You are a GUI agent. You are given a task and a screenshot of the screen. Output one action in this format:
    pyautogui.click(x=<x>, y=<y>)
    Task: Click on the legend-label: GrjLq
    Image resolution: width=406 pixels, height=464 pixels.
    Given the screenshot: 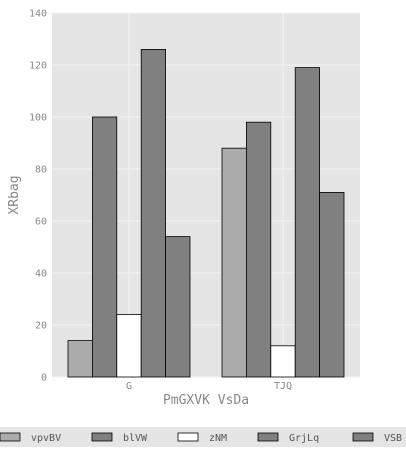 What is the action you would take?
    pyautogui.click(x=304, y=438)
    